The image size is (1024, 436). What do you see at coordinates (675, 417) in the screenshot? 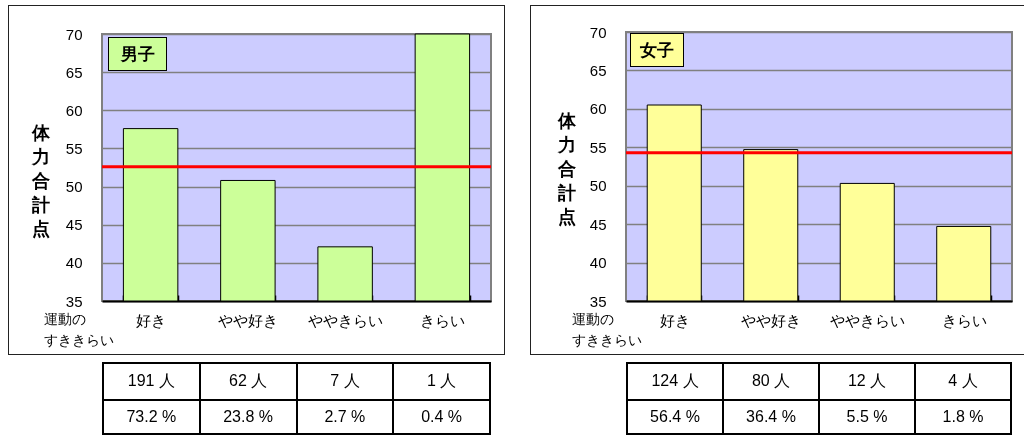
I see `text: 56.4 %` at bounding box center [675, 417].